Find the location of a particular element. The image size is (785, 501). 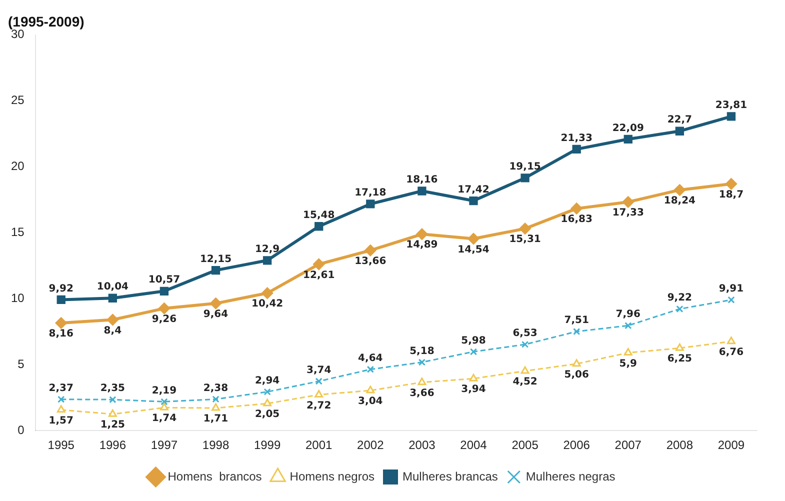

data-label: 2,37 is located at coordinates (61, 388).